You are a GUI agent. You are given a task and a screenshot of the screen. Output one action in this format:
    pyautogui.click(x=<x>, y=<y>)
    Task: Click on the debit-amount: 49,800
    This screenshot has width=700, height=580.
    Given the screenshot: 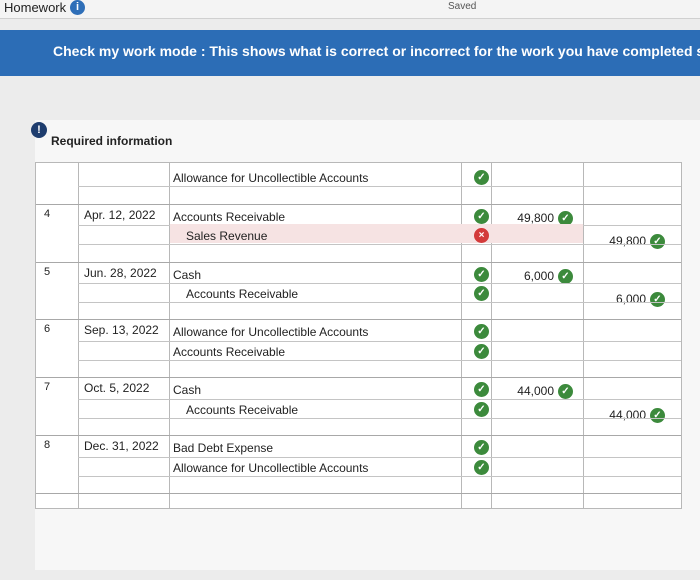 What is the action you would take?
    pyautogui.click(x=535, y=217)
    